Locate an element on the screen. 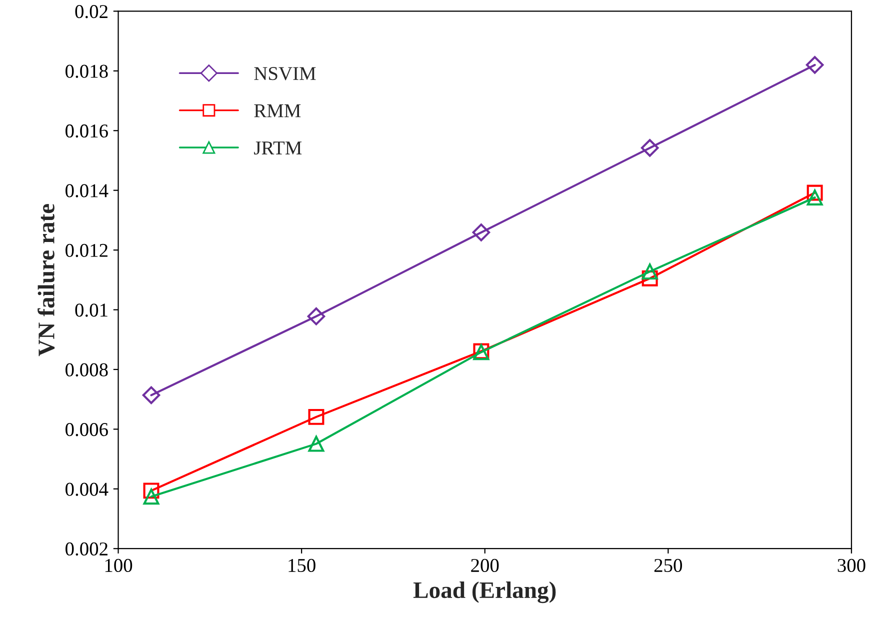 This screenshot has width=876, height=622. y-tick-label: 0.01 is located at coordinates (91, 310).